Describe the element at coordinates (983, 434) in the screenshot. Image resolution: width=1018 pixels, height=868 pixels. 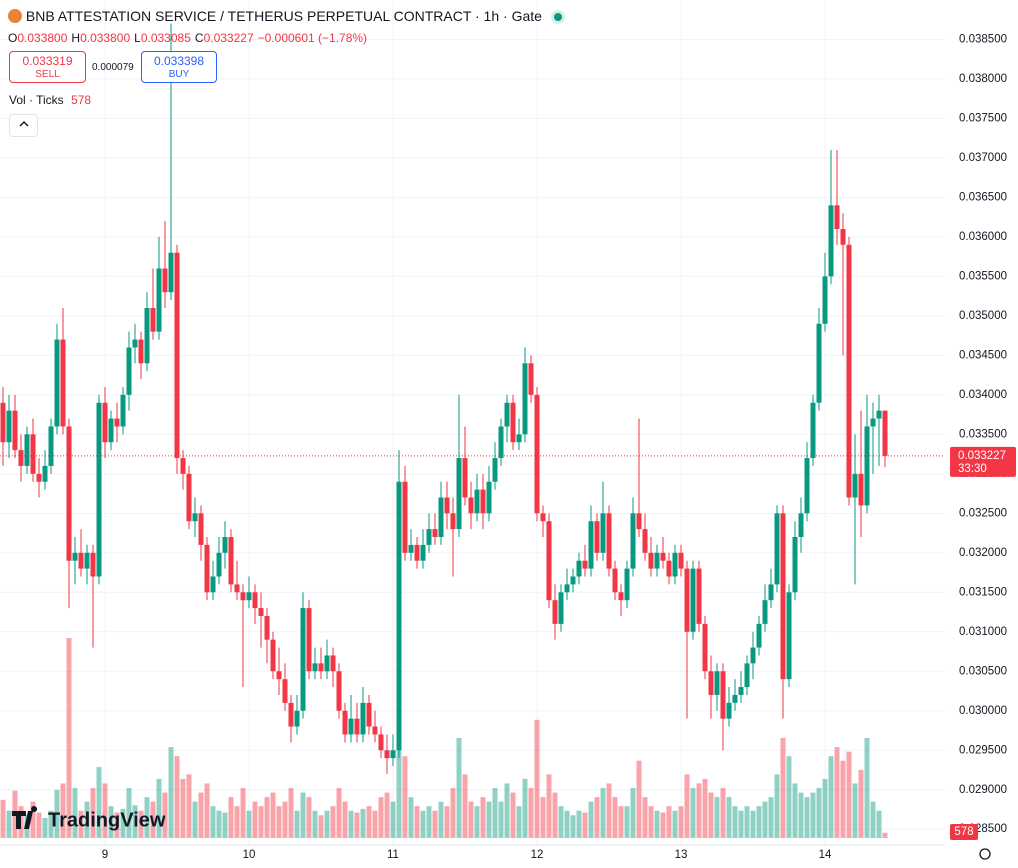
I see `y-tick-label: 0.033500` at that location.